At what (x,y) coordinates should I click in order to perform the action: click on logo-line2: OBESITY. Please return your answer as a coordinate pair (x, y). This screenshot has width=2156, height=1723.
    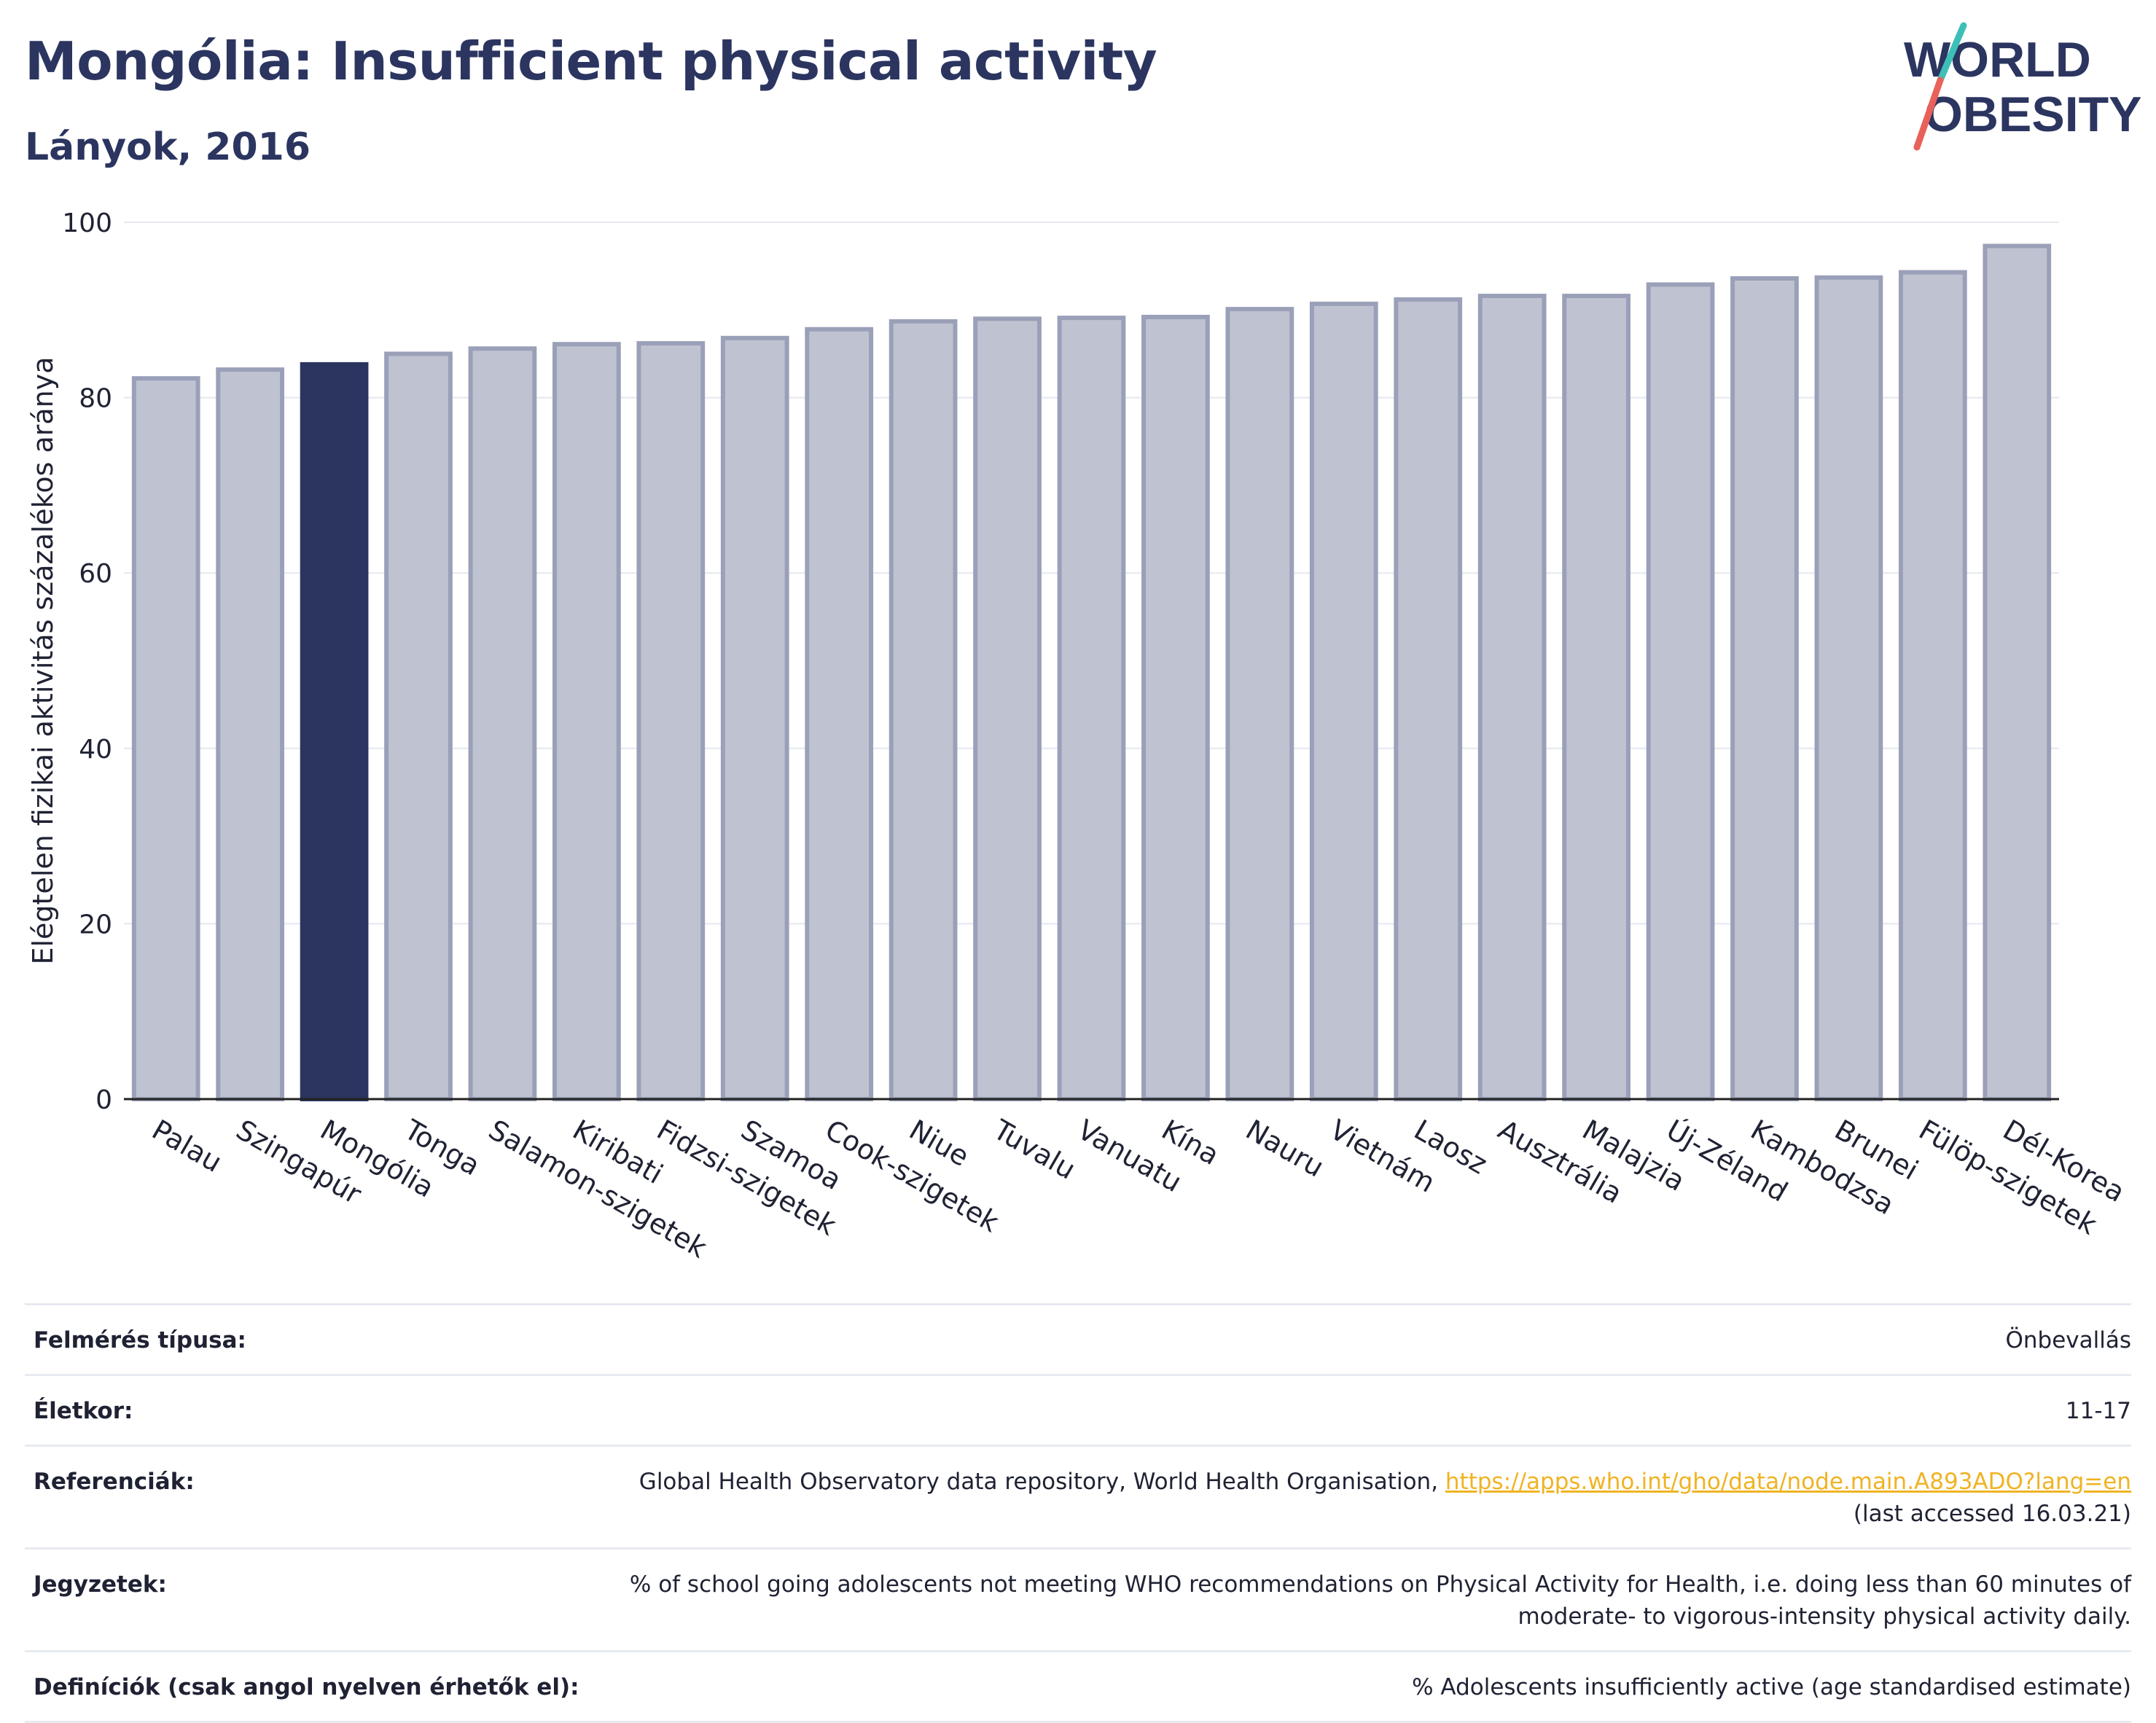
    Looking at the image, I should click on (2033, 114).